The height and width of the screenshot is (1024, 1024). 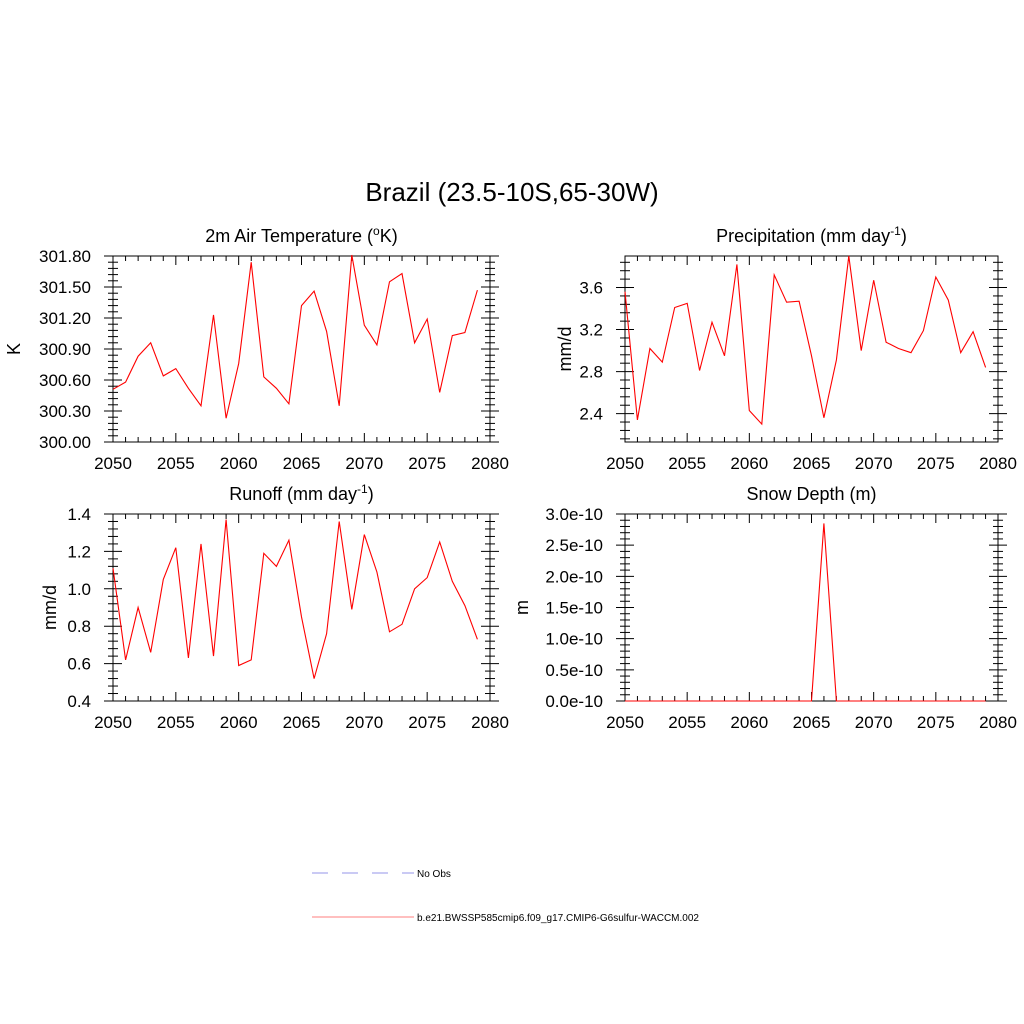 I want to click on panel-title: Snow Depth (m), so click(x=811, y=494).